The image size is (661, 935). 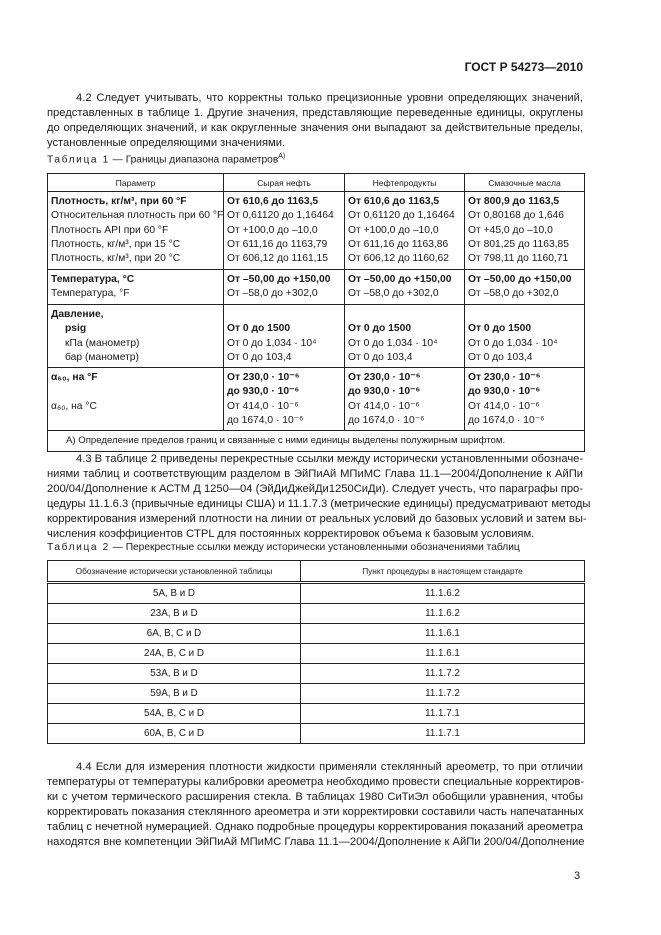 I want to click on document-number: ГОСТ Р 54273—2010, so click(x=523, y=67).